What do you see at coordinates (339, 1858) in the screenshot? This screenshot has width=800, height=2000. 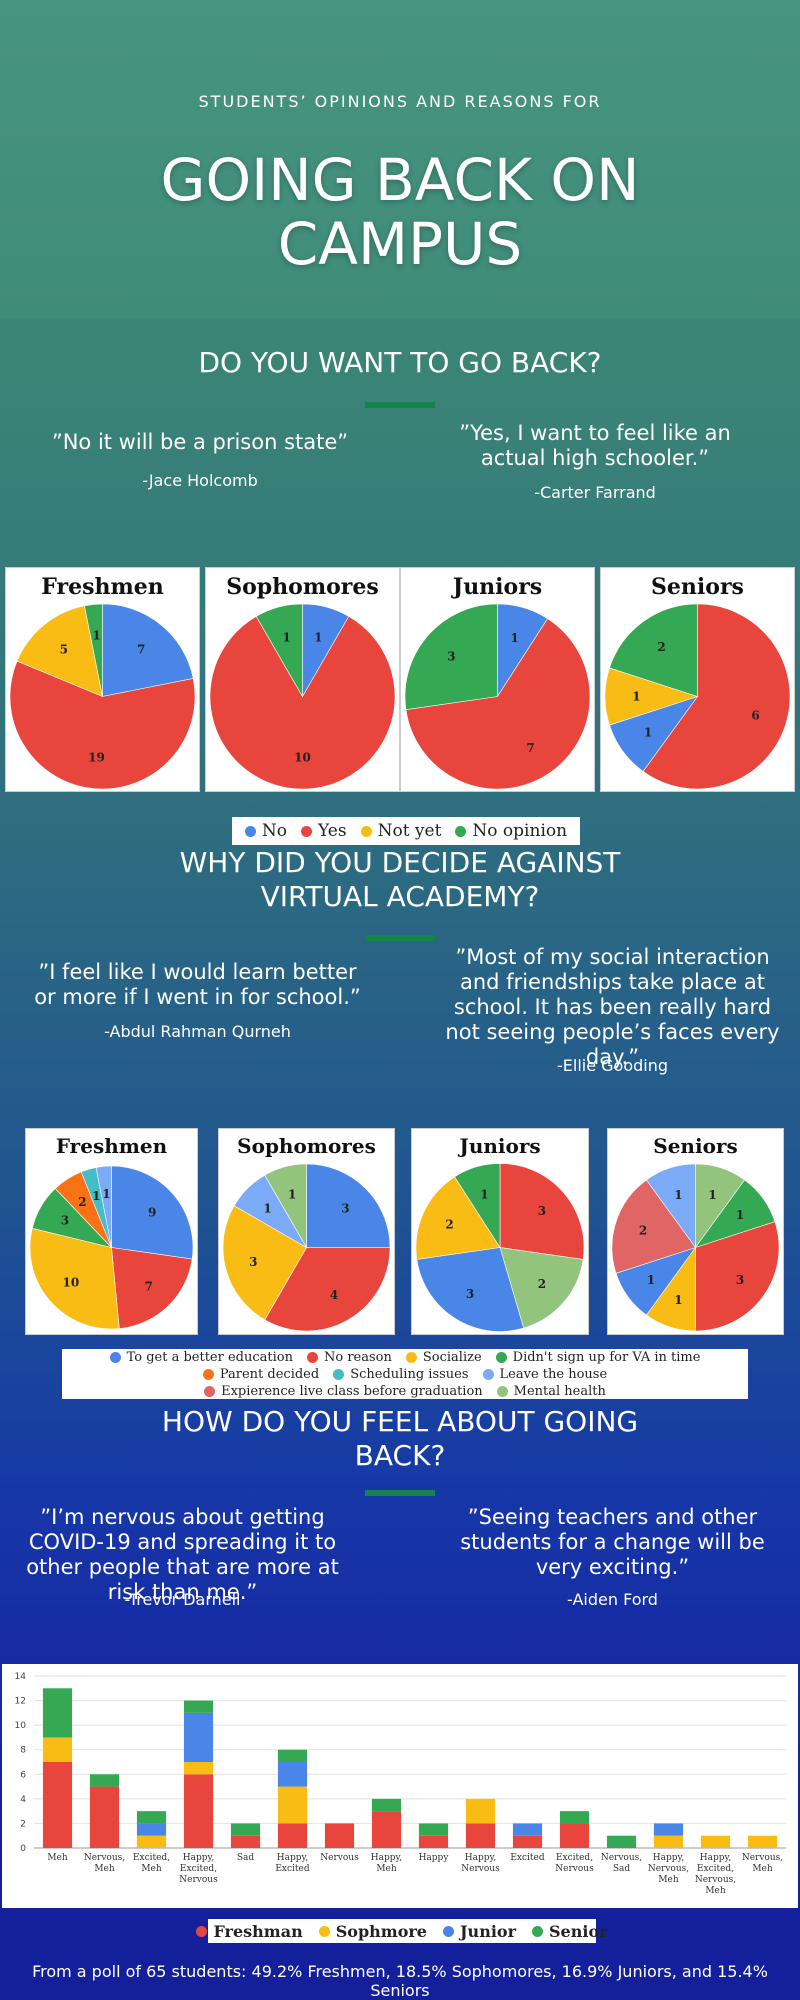 I see `x-tick-label: Nervous` at bounding box center [339, 1858].